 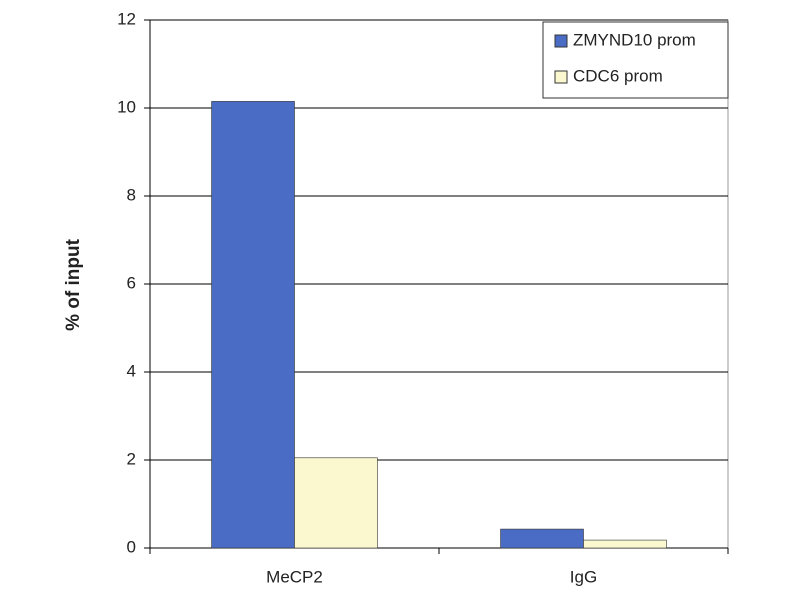 What do you see at coordinates (131, 370) in the screenshot?
I see `y-tick-label: 4` at bounding box center [131, 370].